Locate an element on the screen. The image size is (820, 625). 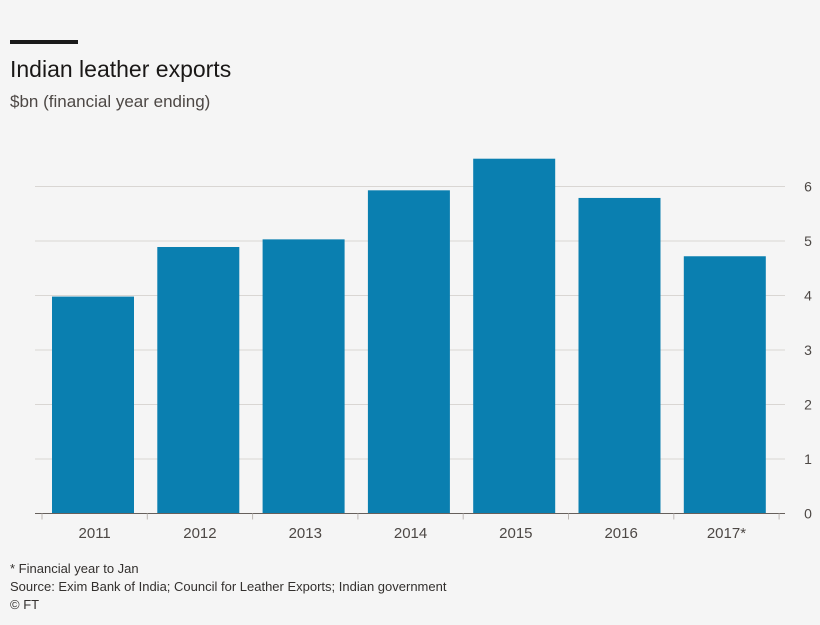
footnote-credit: © FT is located at coordinates (25, 604).